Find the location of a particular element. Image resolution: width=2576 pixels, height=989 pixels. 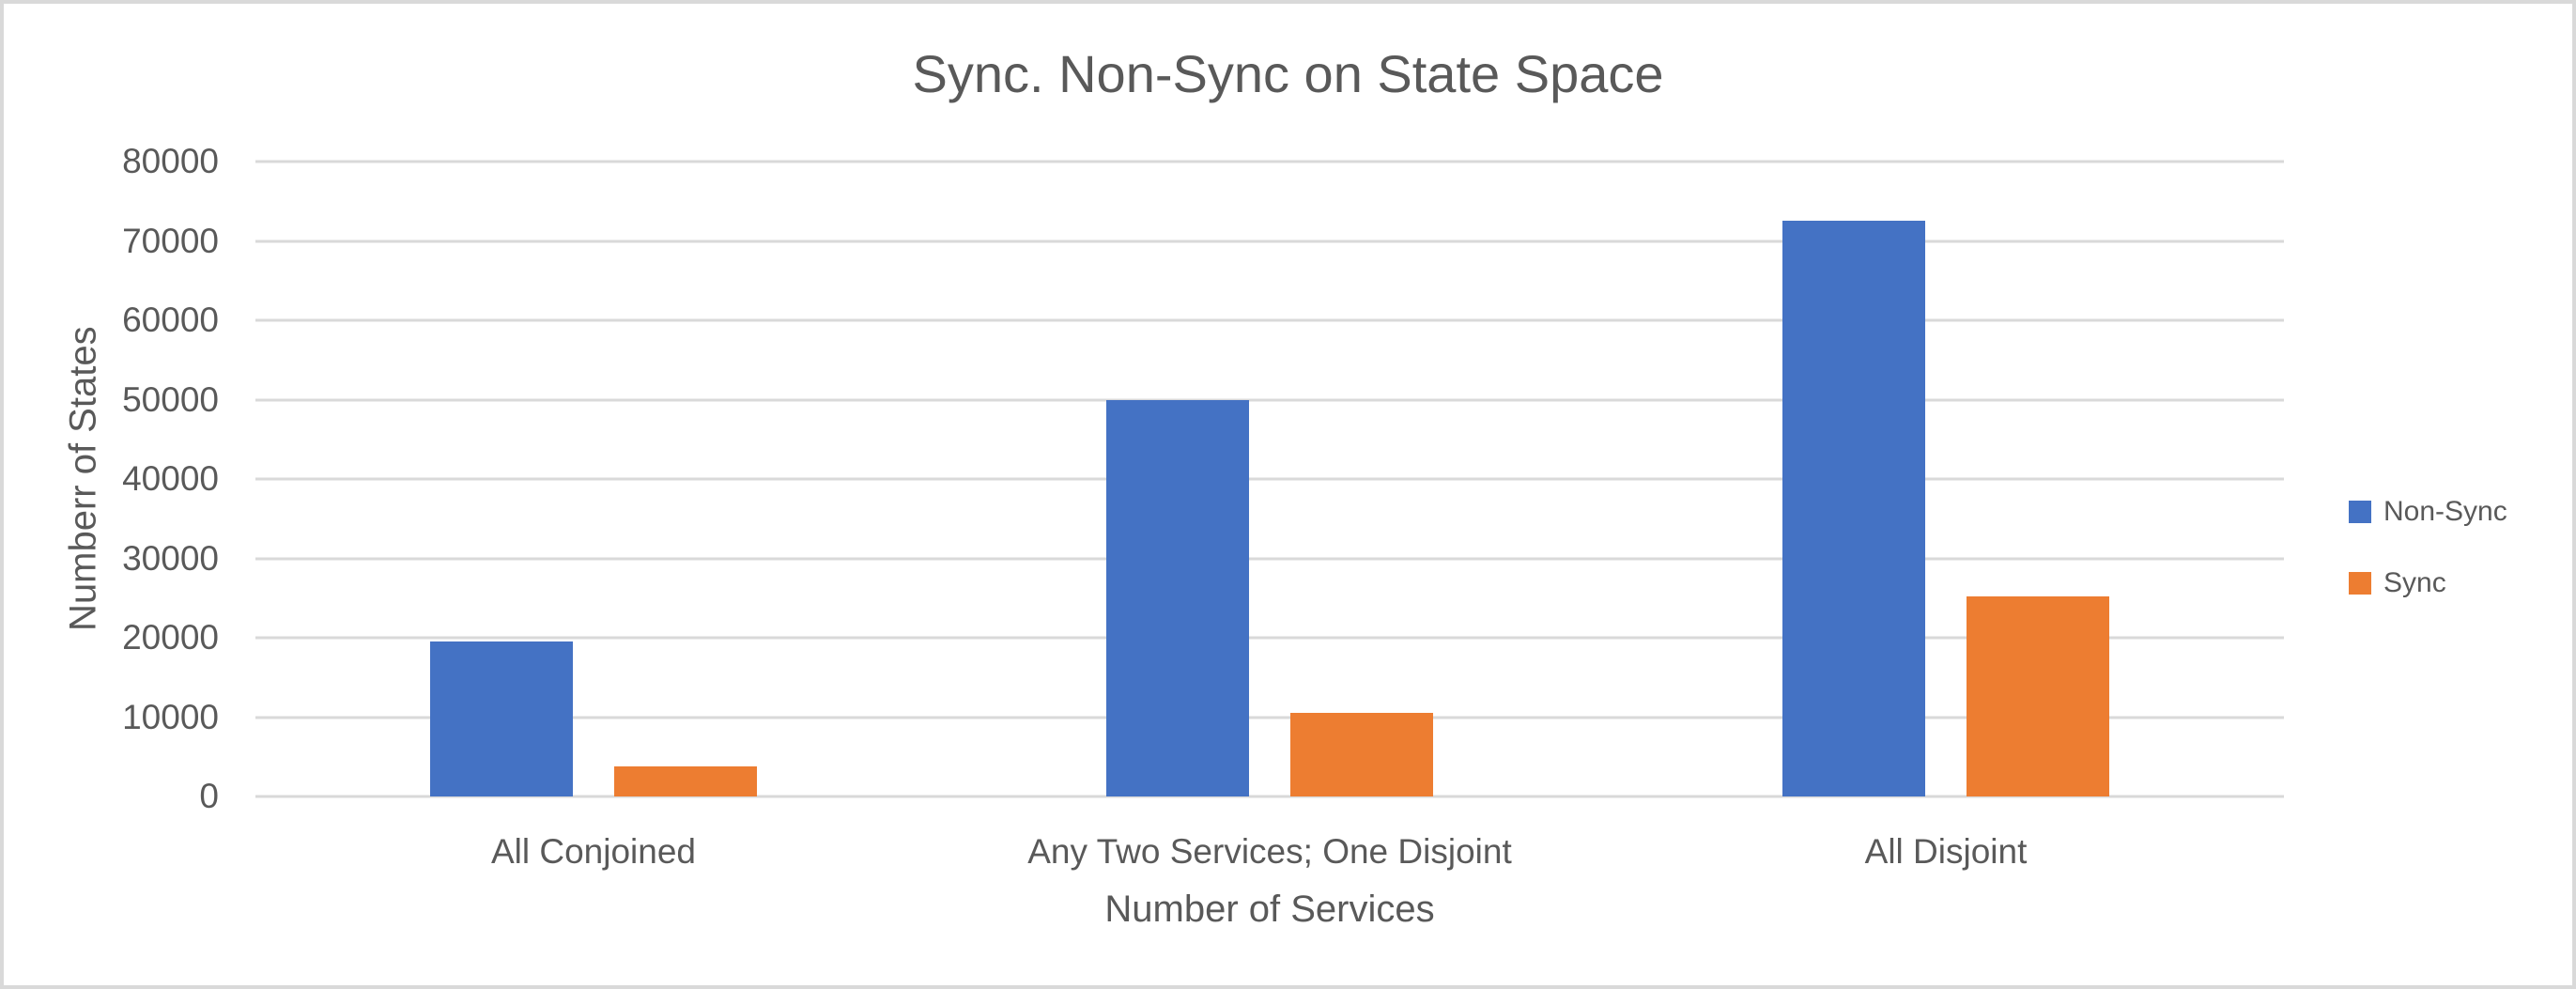

chart-title: Sync. Non-Sync on State Space is located at coordinates (1288, 74).